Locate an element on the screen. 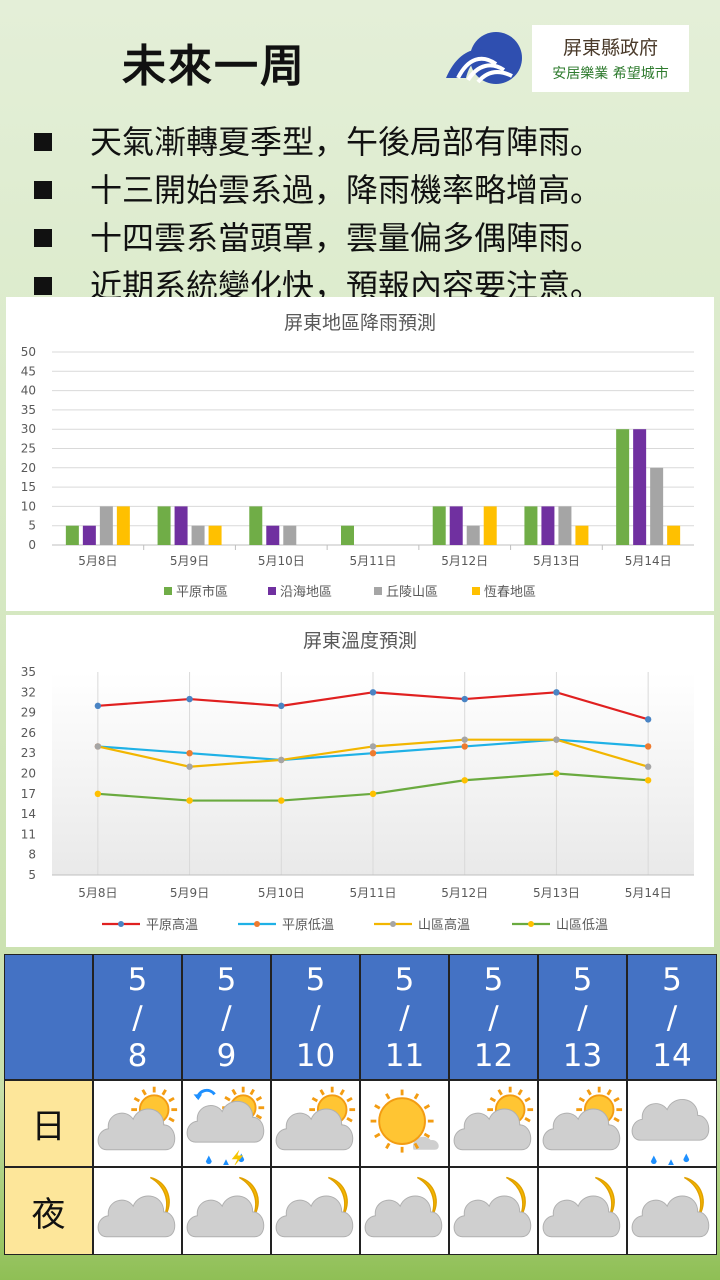  chart-title: 屏東溫度預測 is located at coordinates (360, 641).